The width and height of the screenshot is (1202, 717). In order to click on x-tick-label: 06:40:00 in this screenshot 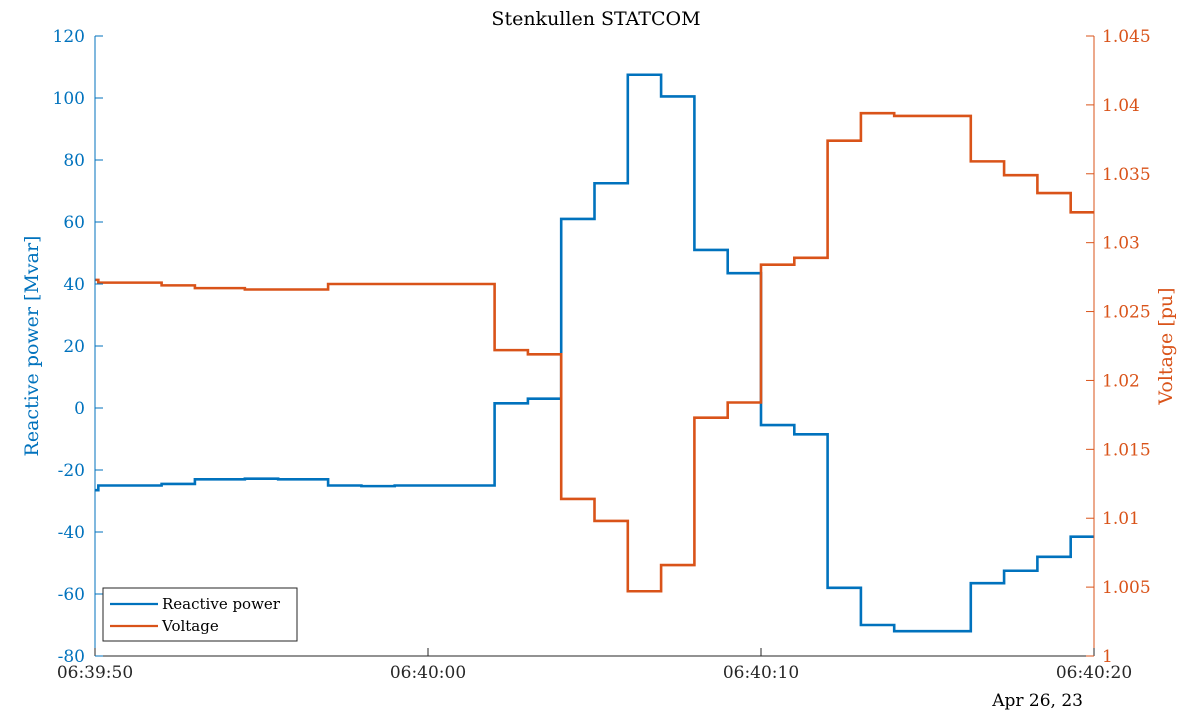, I will do `click(428, 673)`.